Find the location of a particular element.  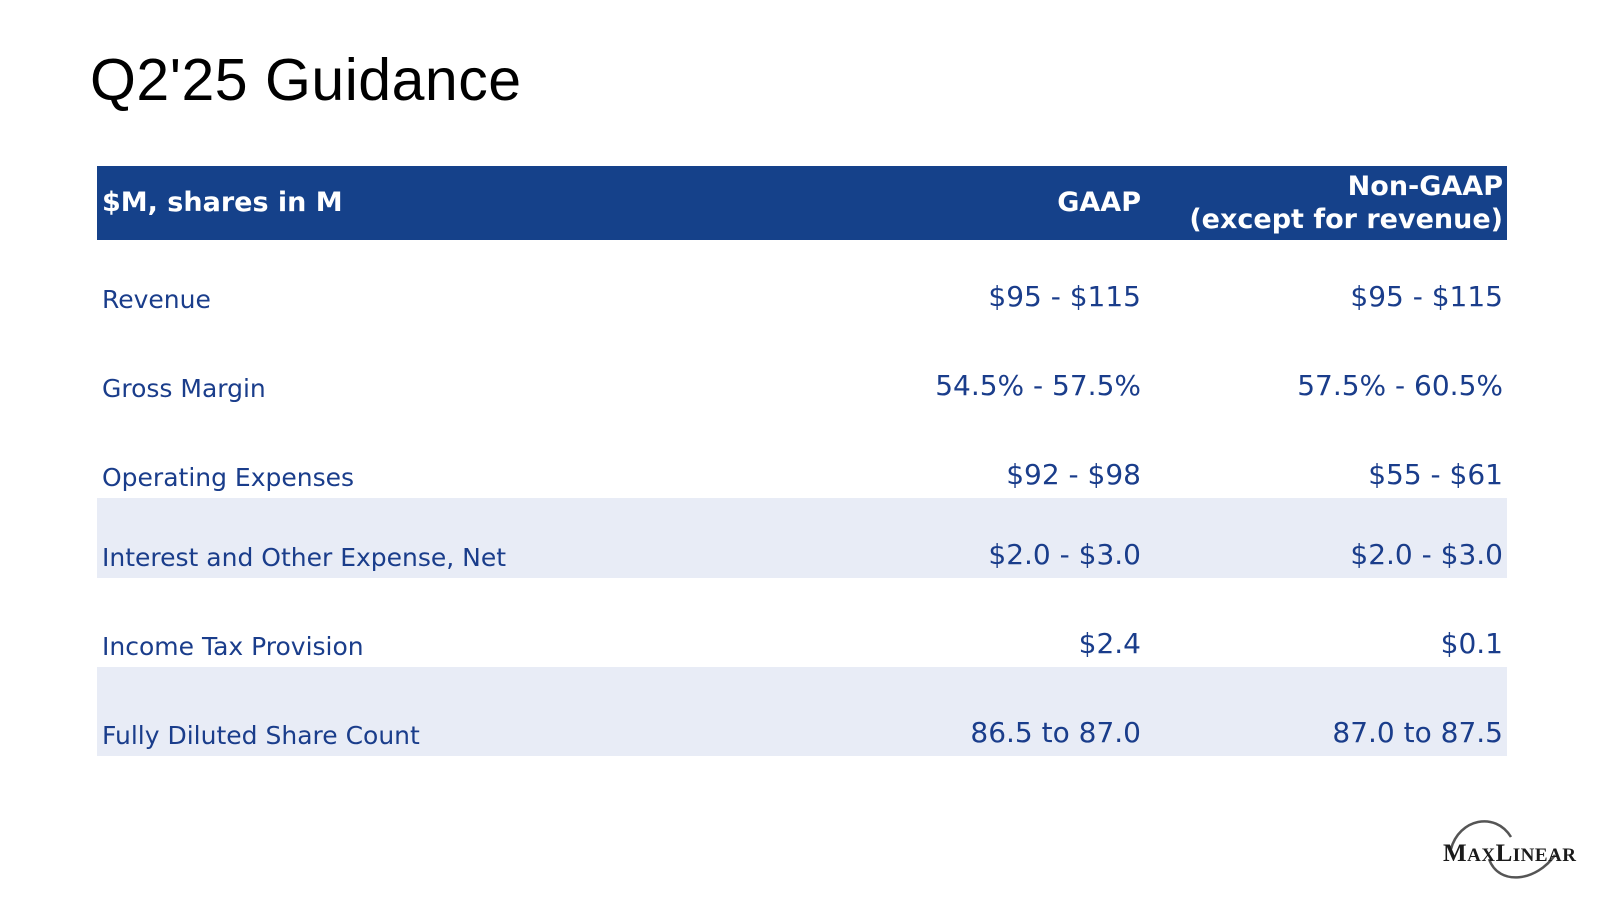

row-non-gaap-value: $95 - $115 is located at coordinates (1426, 296).